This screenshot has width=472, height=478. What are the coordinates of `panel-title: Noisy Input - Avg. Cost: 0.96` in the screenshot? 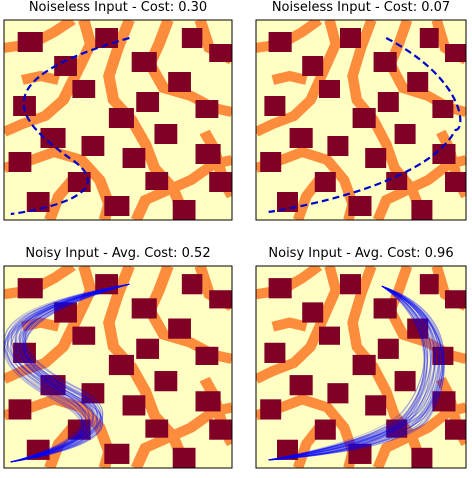 It's located at (360, 253).